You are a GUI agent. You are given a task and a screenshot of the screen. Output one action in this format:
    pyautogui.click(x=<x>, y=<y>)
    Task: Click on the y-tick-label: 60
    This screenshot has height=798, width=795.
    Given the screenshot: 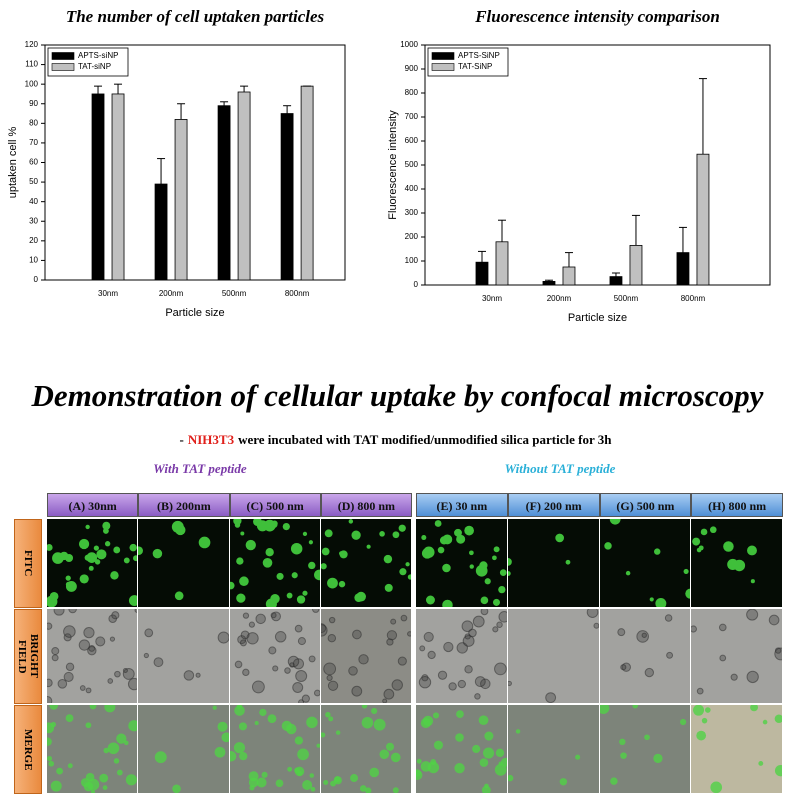 What is the action you would take?
    pyautogui.click(x=33, y=162)
    